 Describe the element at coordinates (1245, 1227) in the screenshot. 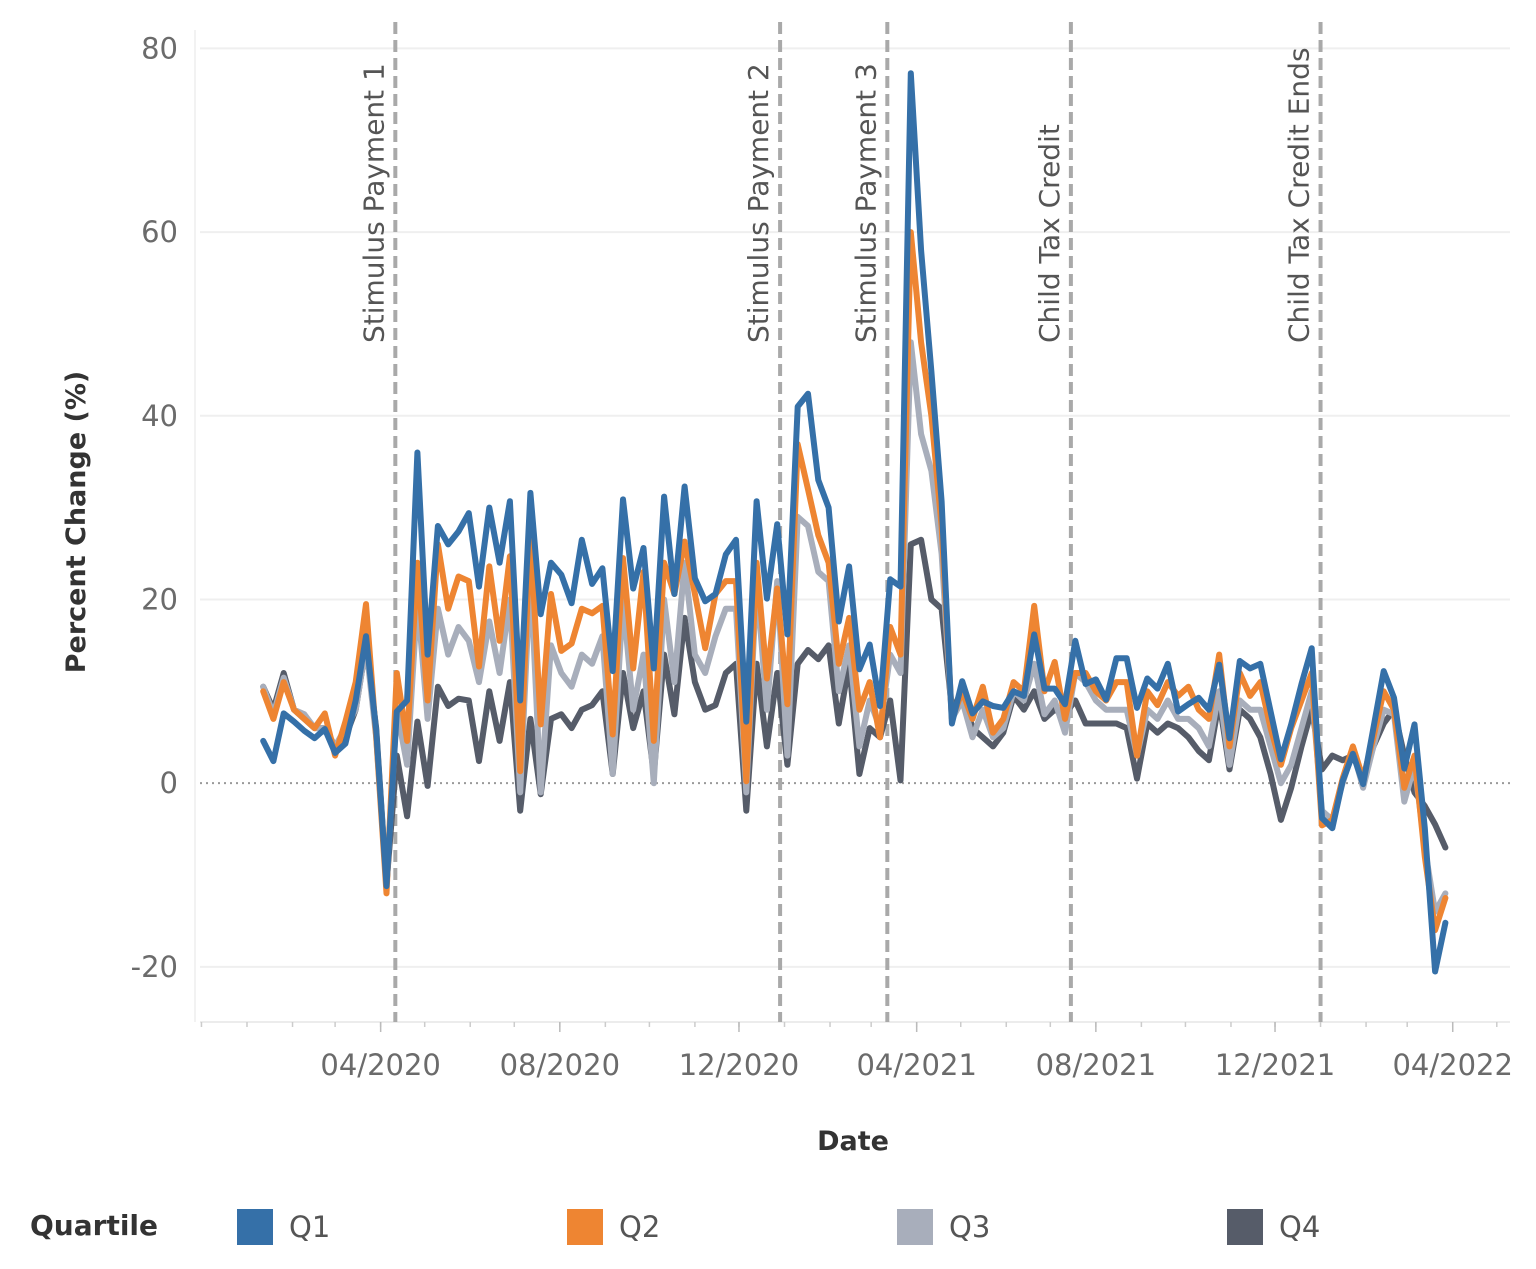

I see `legend-swatch-q4` at that location.